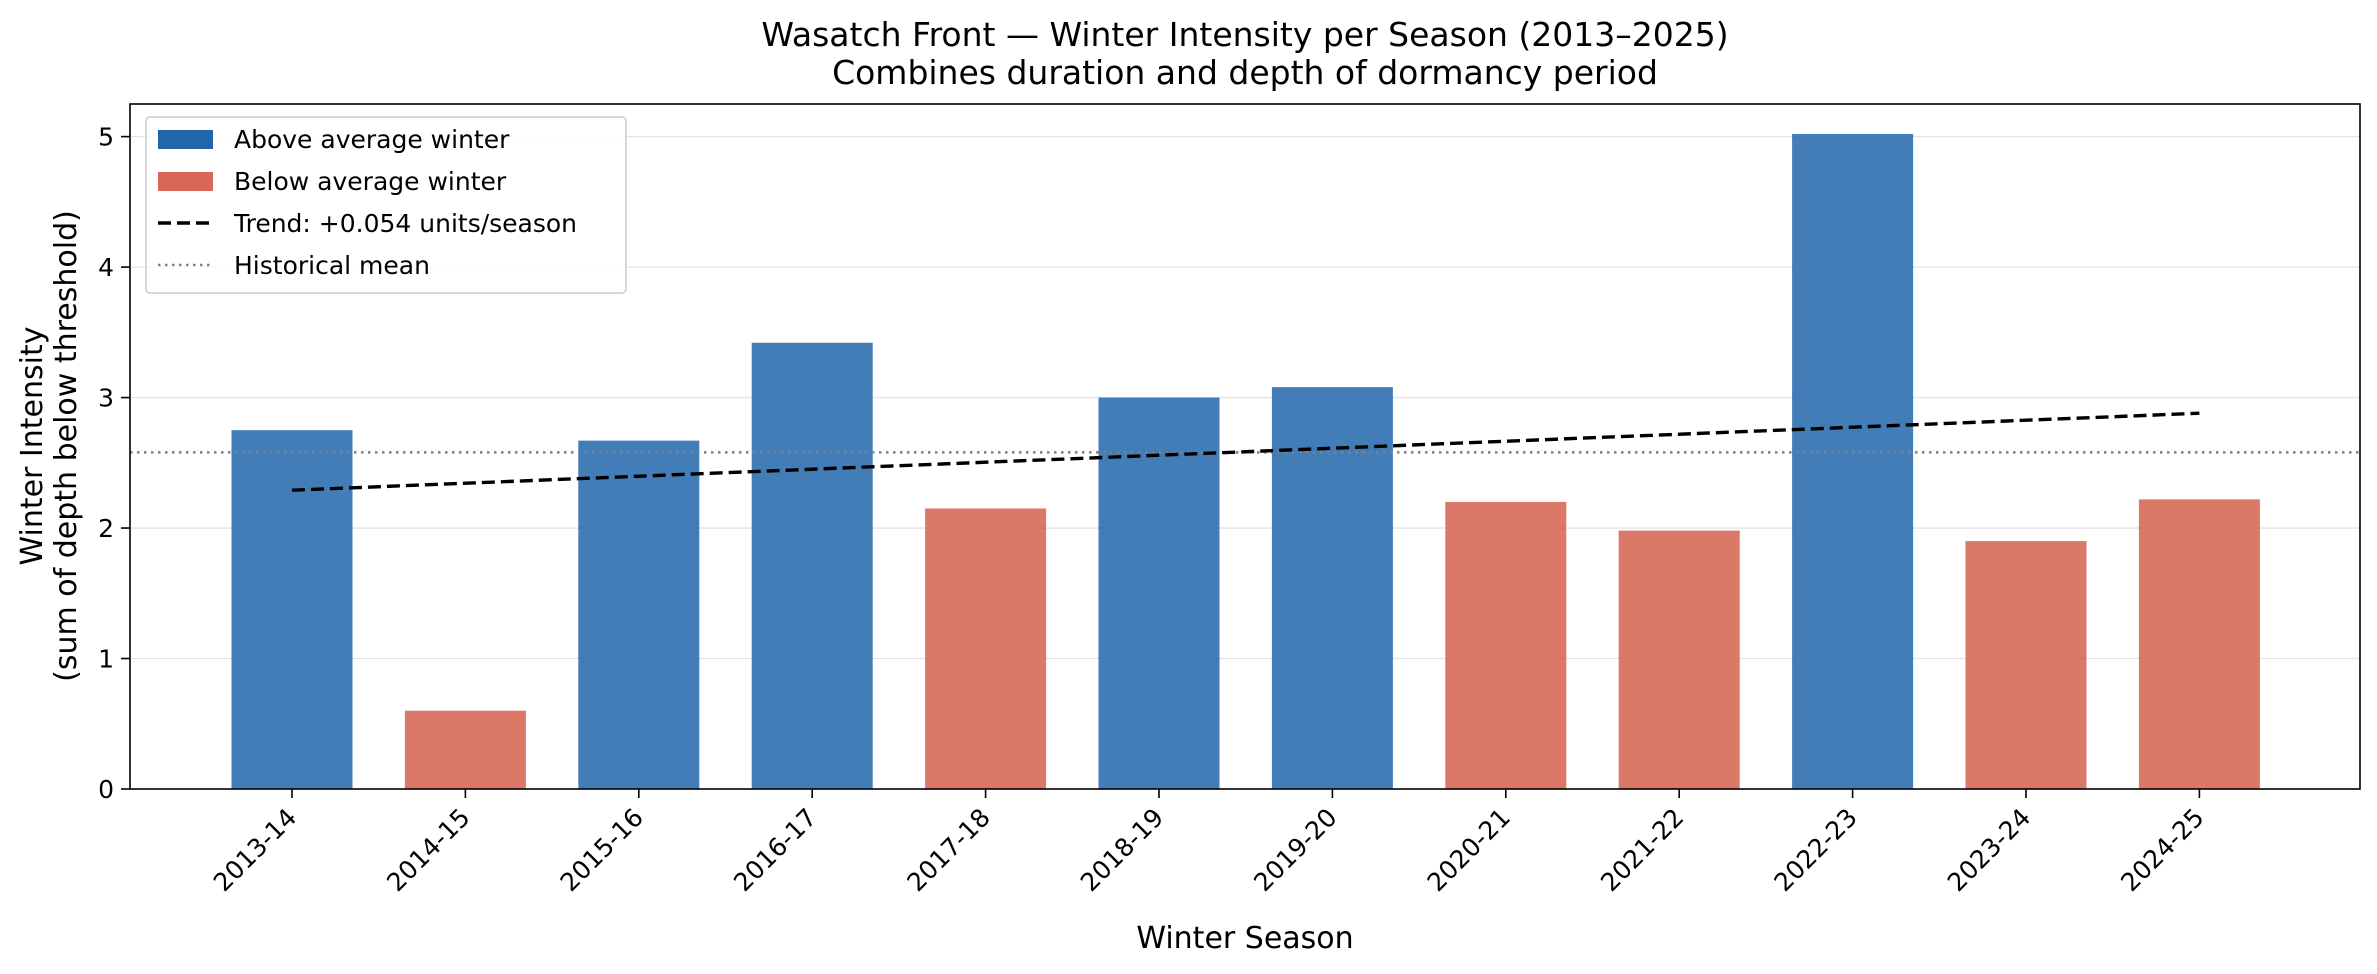  Describe the element at coordinates (775, 850) in the screenshot. I see `x-tick-label: 2016-17` at that location.